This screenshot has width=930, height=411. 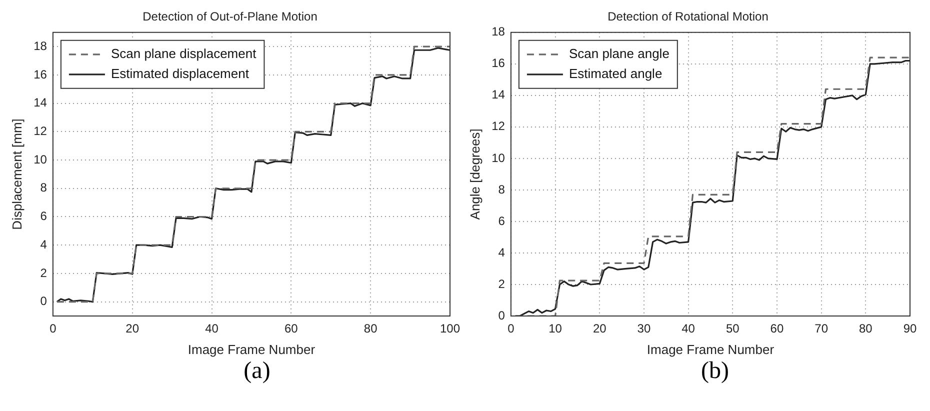 What do you see at coordinates (821, 329) in the screenshot?
I see `x-tick-label: 70` at bounding box center [821, 329].